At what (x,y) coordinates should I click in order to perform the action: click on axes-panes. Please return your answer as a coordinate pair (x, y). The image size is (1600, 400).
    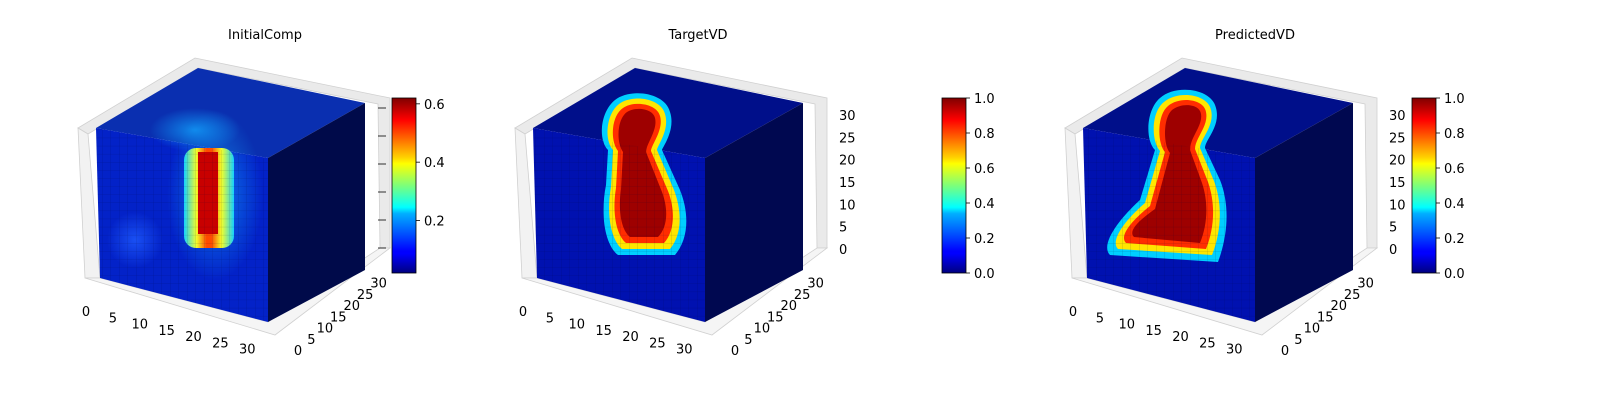
    Looking at the image, I should click on (671, 196).